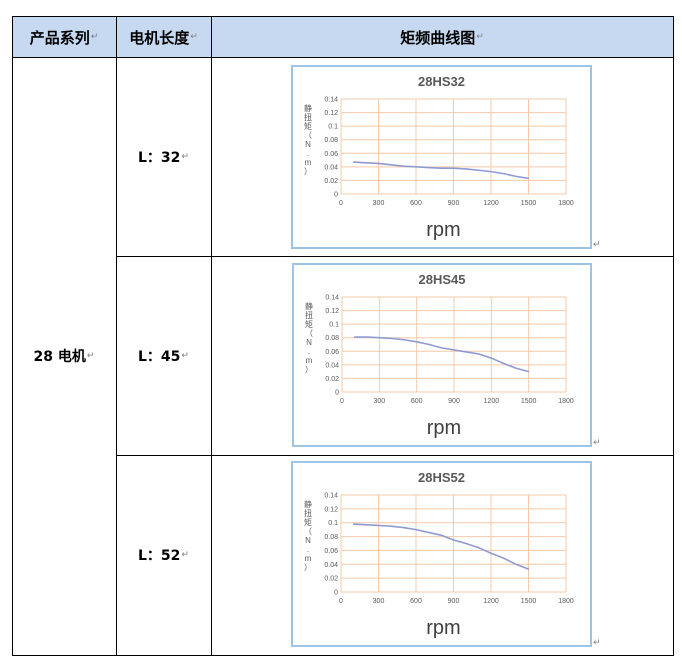  I want to click on length-label: L：52, so click(159, 556).